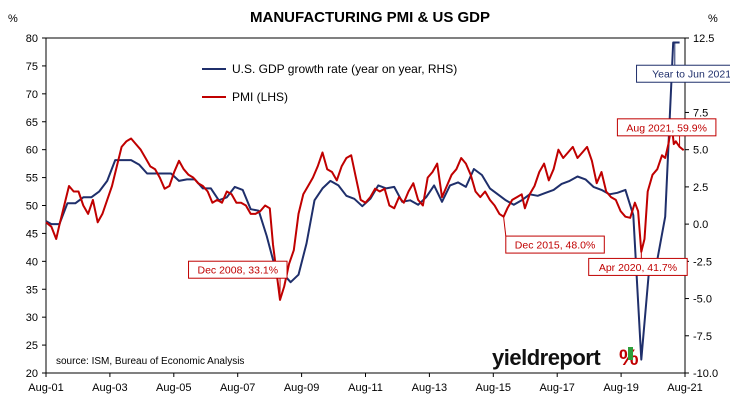 The height and width of the screenshot is (400, 730). Describe the element at coordinates (173, 388) in the screenshot. I see `x-tick-label: Aug-05` at that location.